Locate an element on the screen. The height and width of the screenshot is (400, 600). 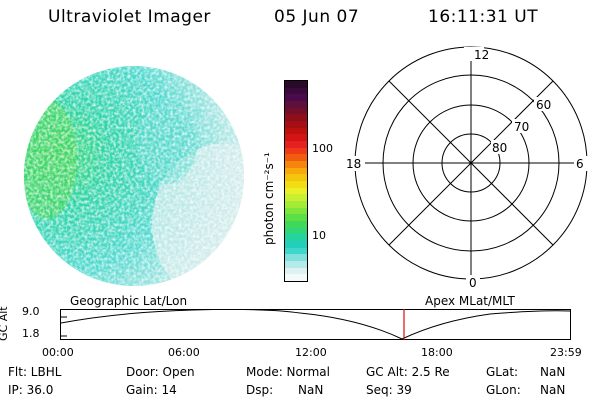
timeline-right-title: Apex MLat/MLT is located at coordinates (470, 301).